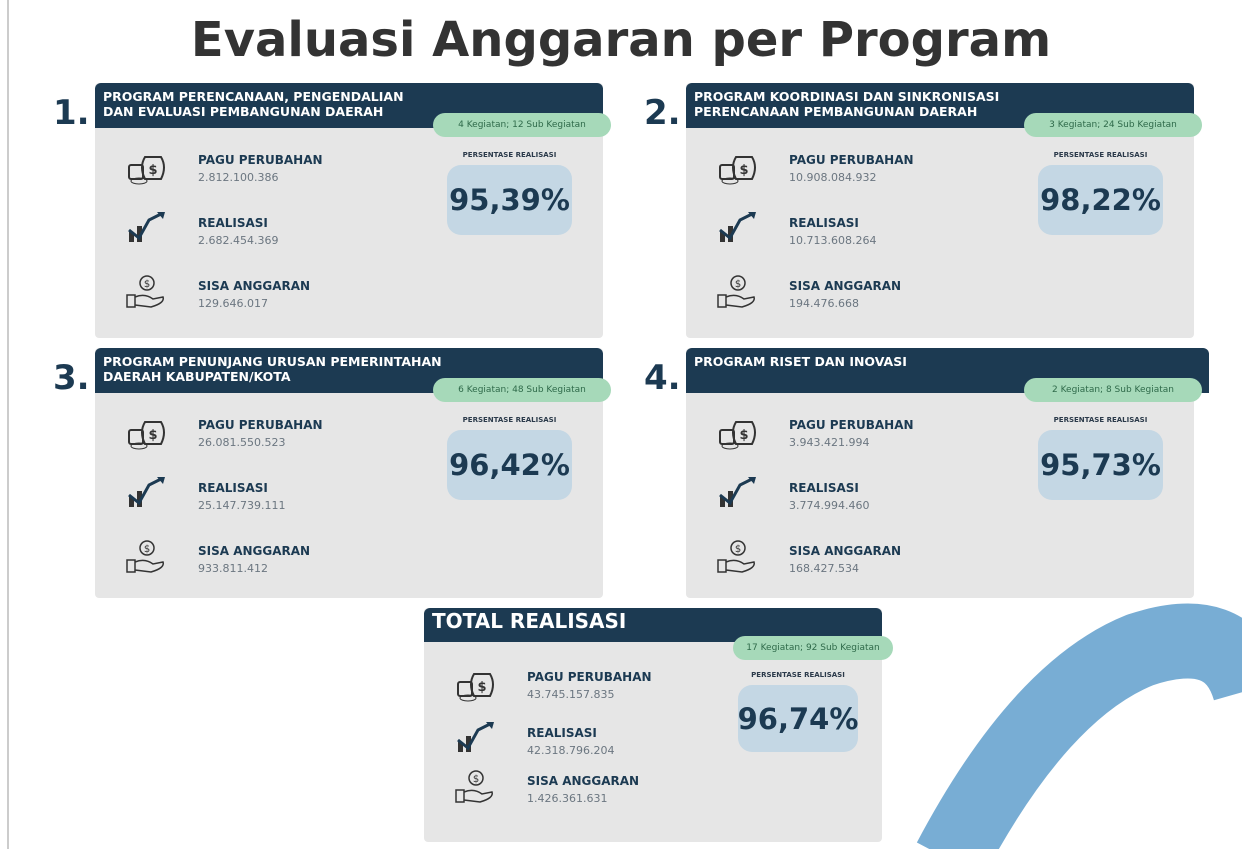 The width and height of the screenshot is (1242, 849). What do you see at coordinates (522, 125) in the screenshot?
I see `badge: 4 Kegiatan; 12 Sub Kegiatan` at bounding box center [522, 125].